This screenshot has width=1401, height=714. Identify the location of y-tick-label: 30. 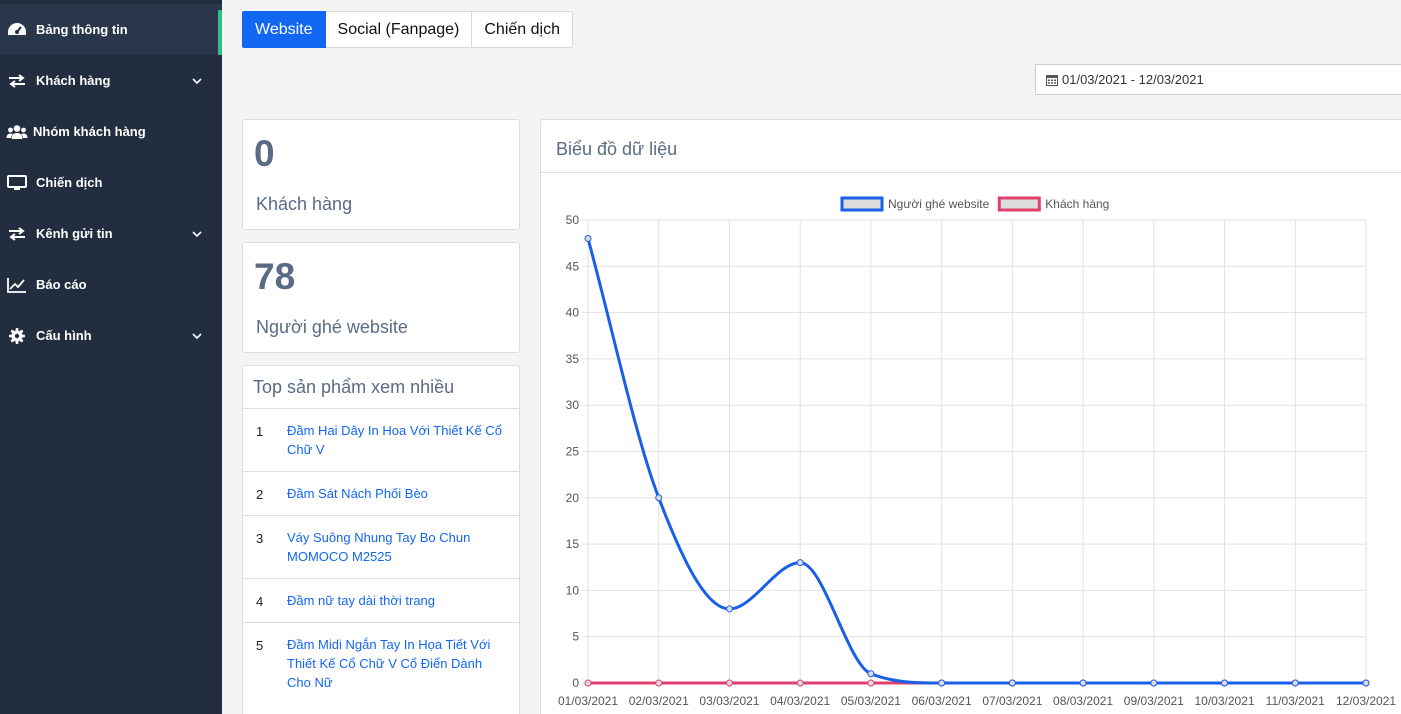
(573, 405).